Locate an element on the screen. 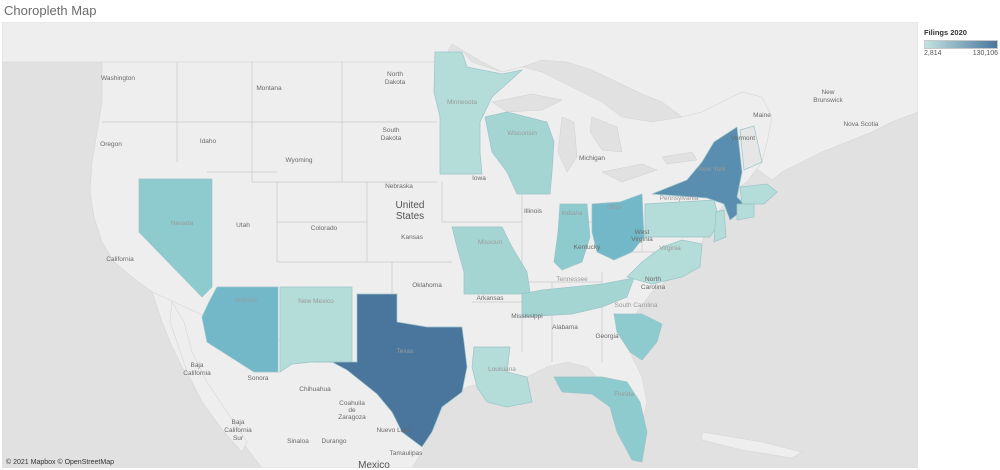 This screenshot has width=1000, height=470. legend-title: Filings 2020 is located at coordinates (945, 32).